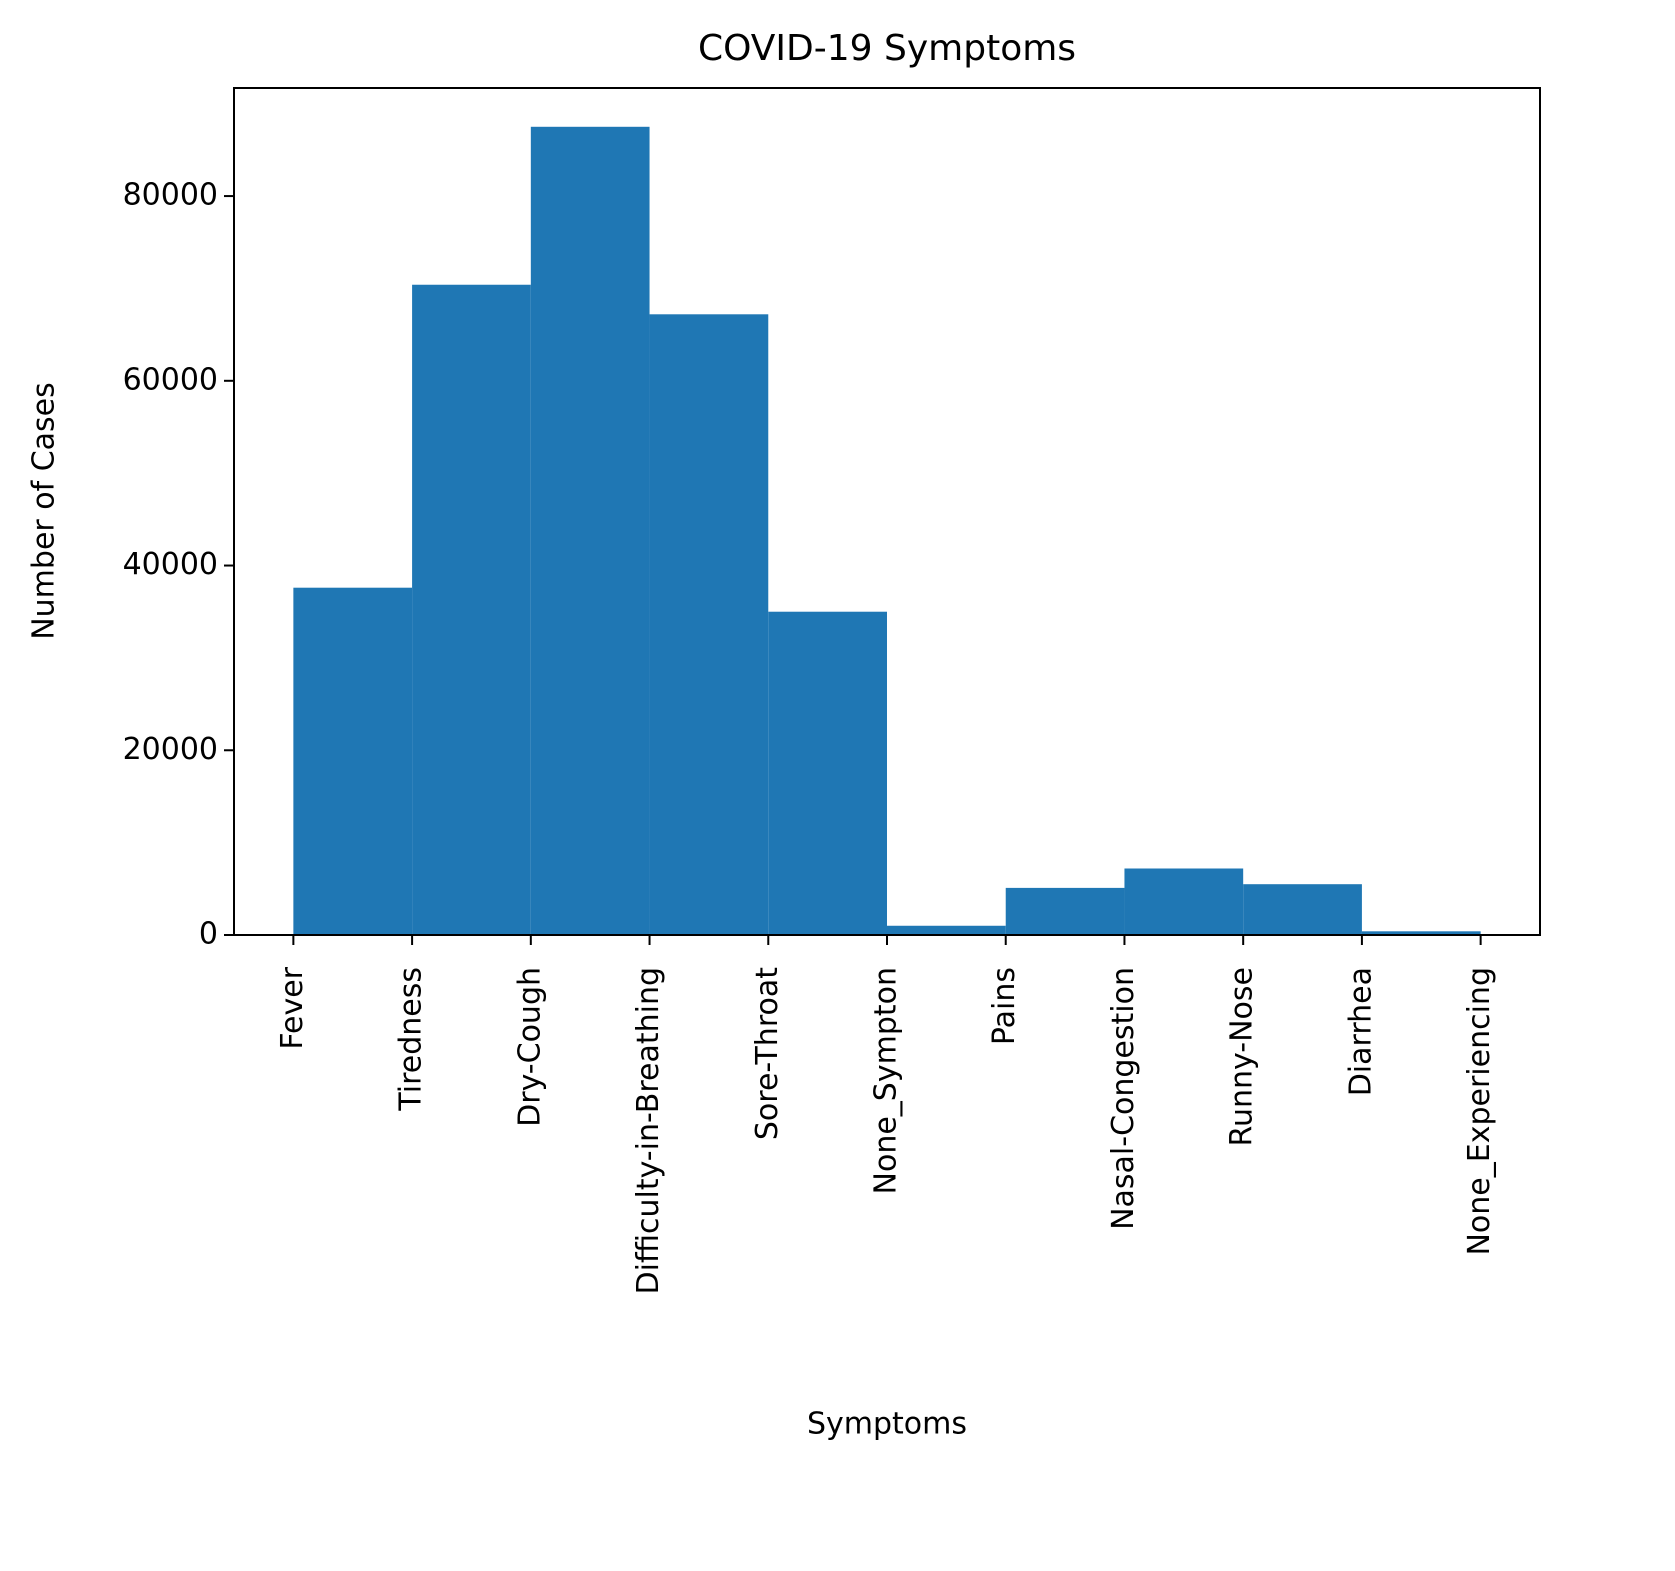 The image size is (1675, 1571). I want to click on x-tick-label: None_Experiencing, so click(1479, 1111).